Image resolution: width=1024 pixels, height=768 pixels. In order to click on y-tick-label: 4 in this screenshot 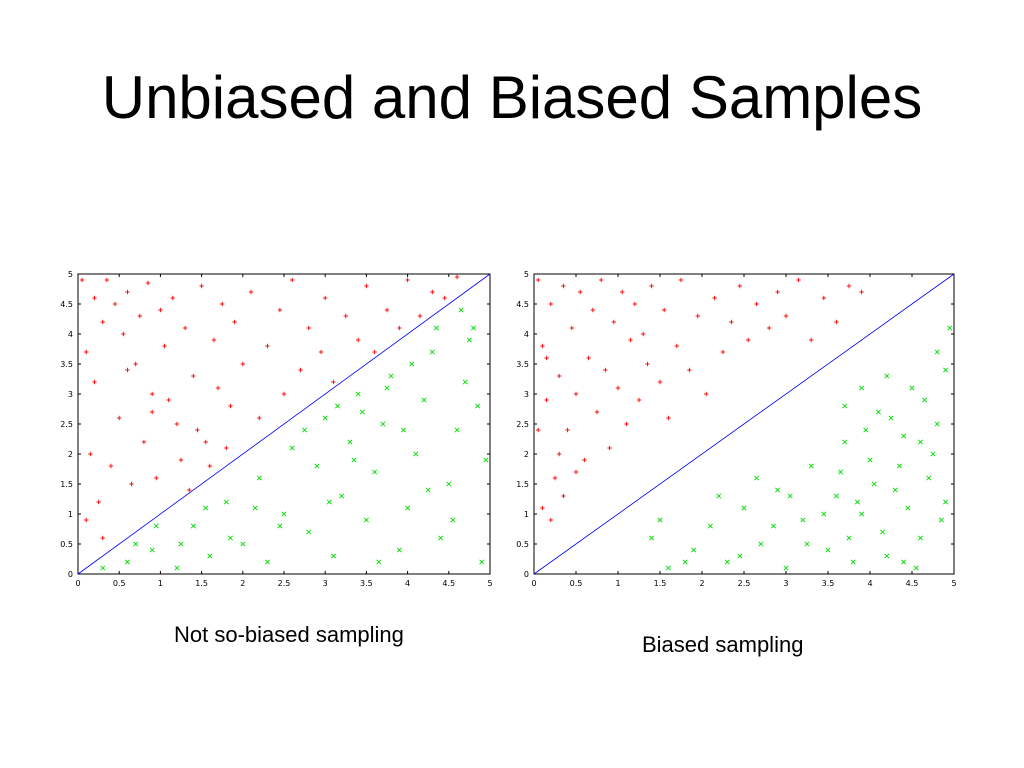, I will do `click(526, 334)`.